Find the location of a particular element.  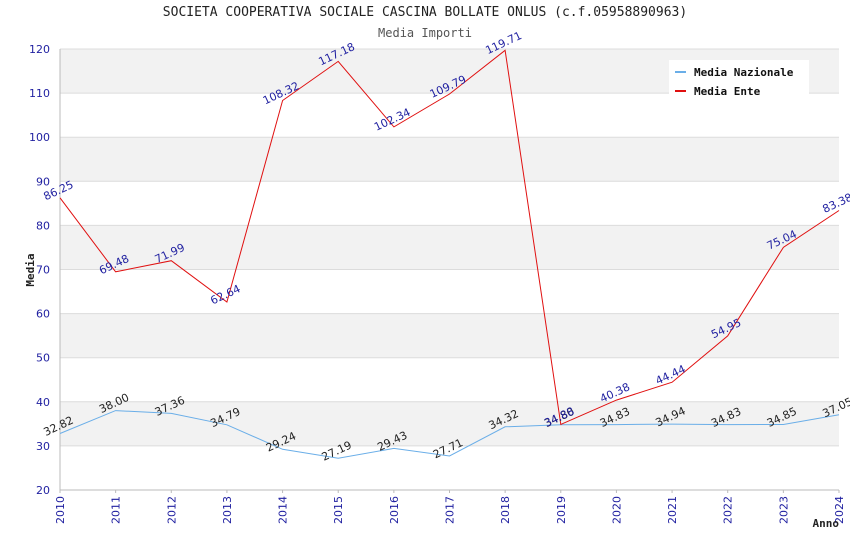

legend-label-media-nazionale: Media Nazionale is located at coordinates (744, 72).